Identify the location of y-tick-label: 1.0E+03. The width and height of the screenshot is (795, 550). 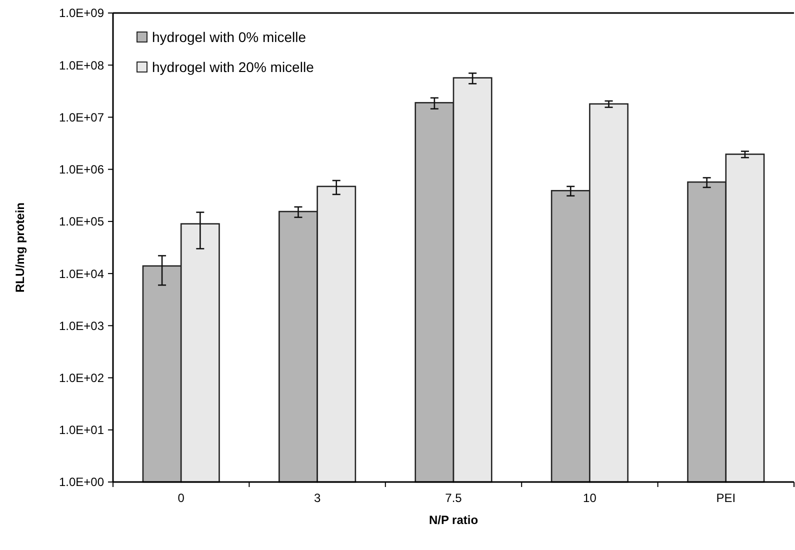
(81, 325).